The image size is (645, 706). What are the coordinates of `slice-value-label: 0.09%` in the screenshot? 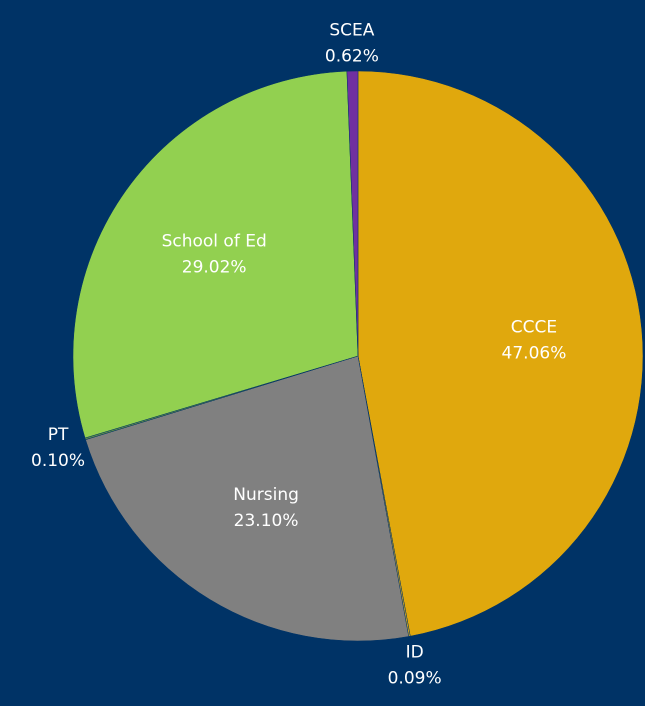 It's located at (415, 678).